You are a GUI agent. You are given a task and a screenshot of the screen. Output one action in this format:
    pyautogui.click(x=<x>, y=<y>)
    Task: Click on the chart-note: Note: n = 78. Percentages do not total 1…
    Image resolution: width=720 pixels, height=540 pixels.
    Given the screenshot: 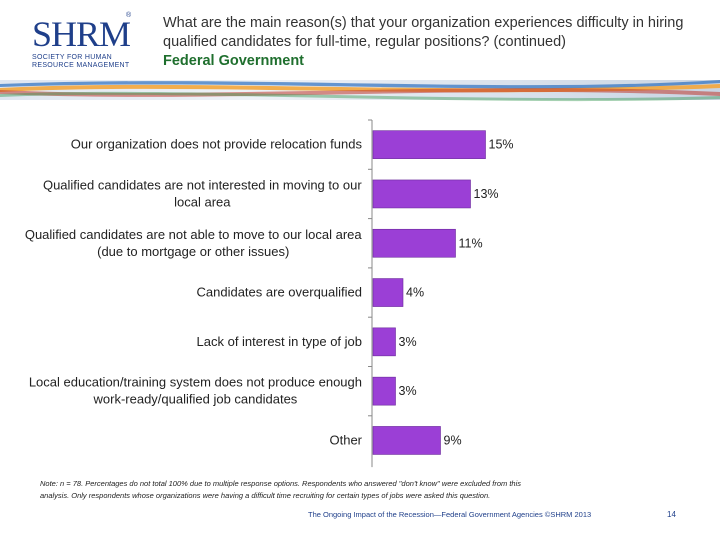 What is the action you would take?
    pyautogui.click(x=360, y=490)
    